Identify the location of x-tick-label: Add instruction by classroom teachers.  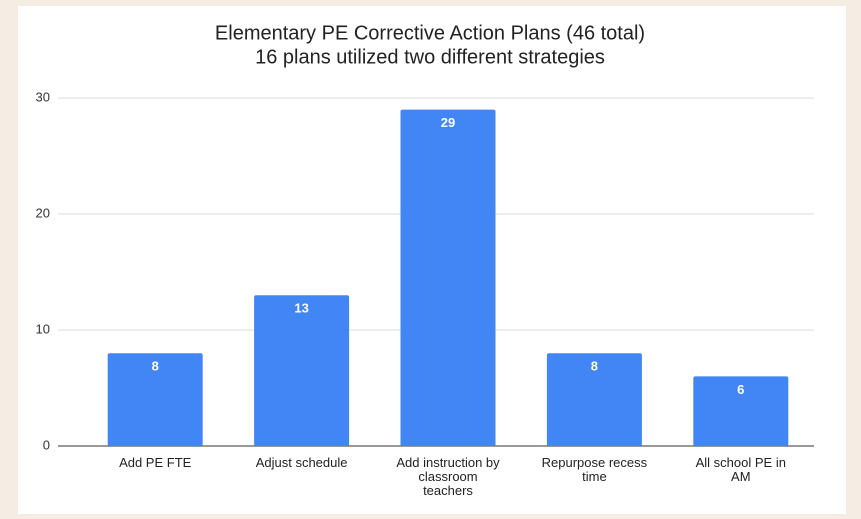
(448, 476).